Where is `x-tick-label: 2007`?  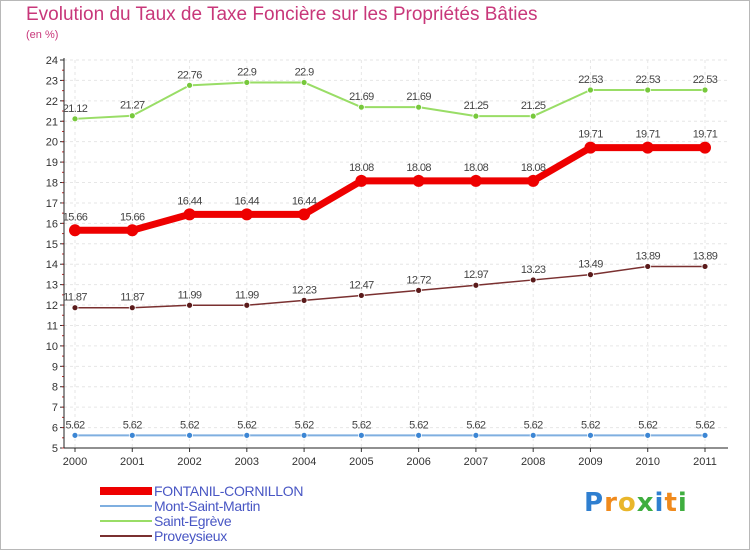
x-tick-label: 2007 is located at coordinates (476, 462).